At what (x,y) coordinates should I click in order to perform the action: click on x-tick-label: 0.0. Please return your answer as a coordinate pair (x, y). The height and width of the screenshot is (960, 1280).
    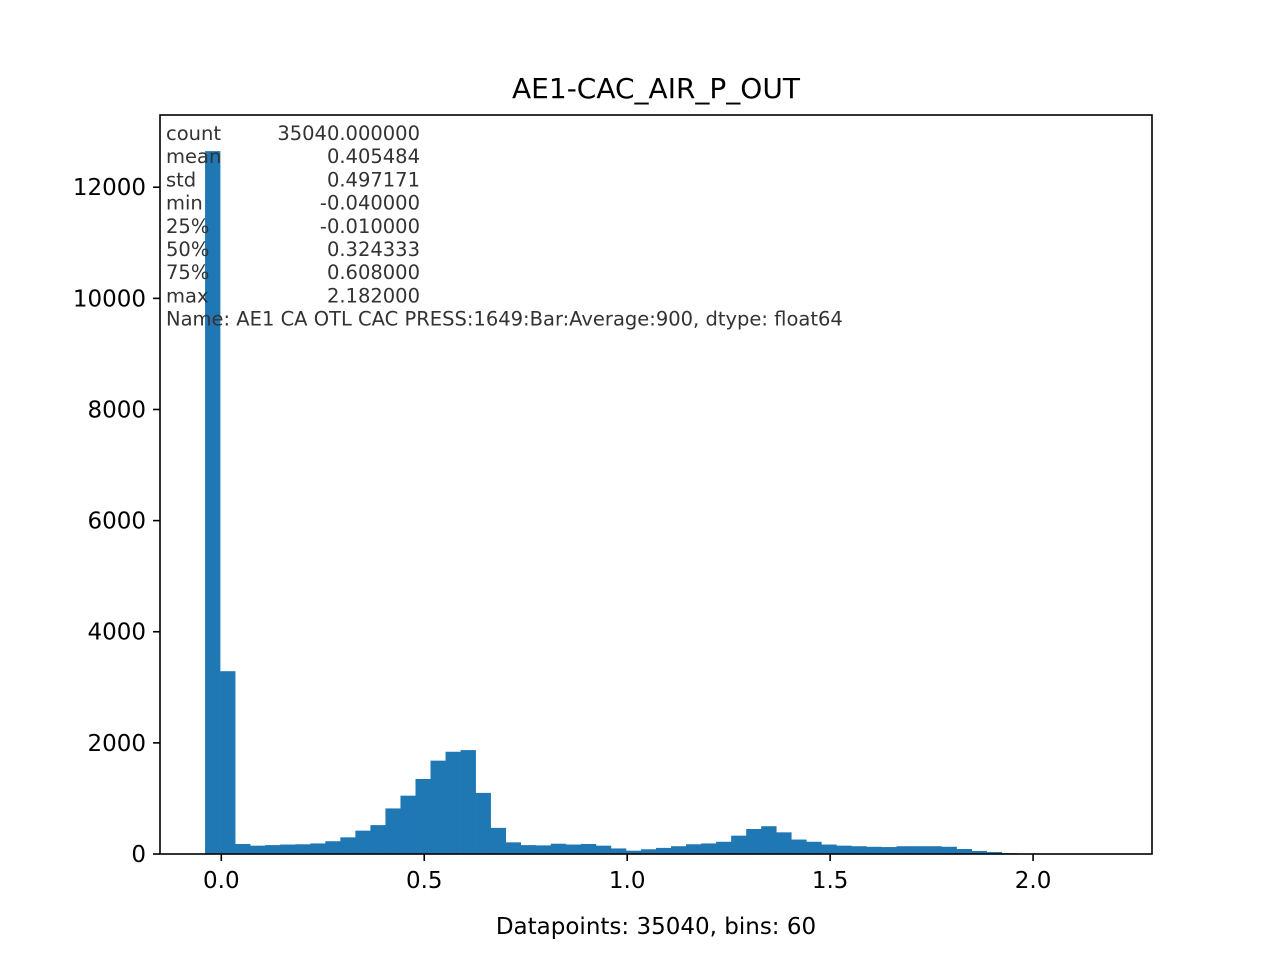
    Looking at the image, I should click on (221, 881).